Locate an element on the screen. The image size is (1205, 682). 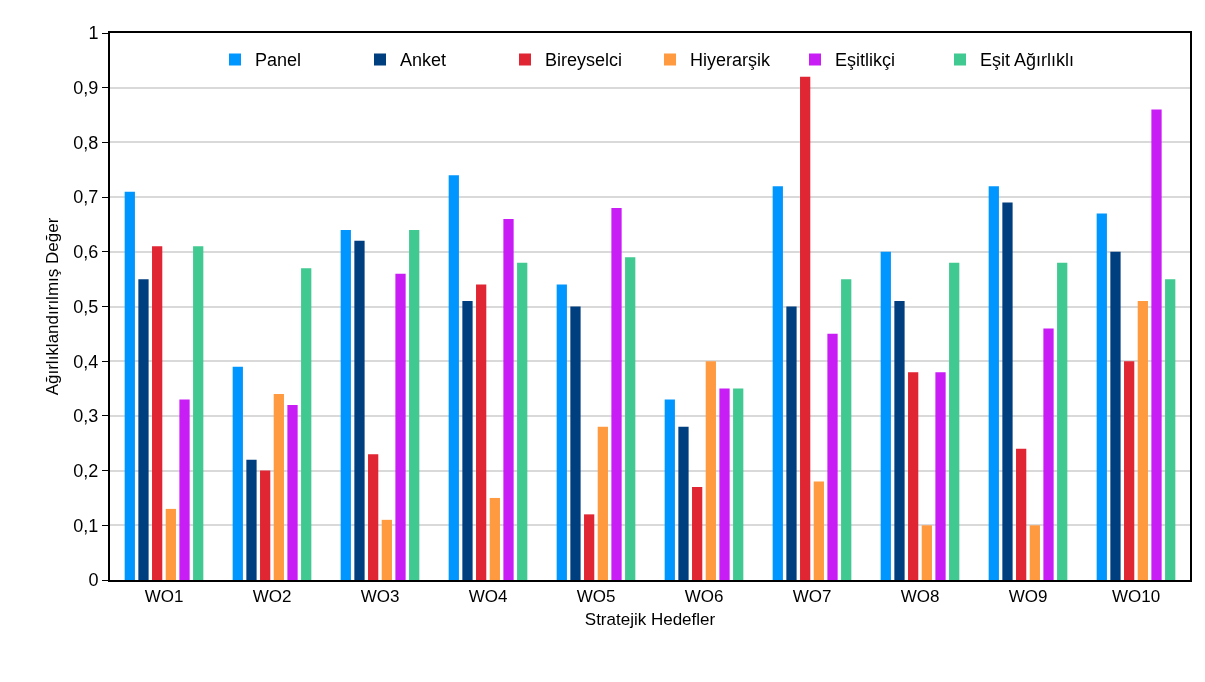
y-tick-label: 0,6 is located at coordinates (86, 252).